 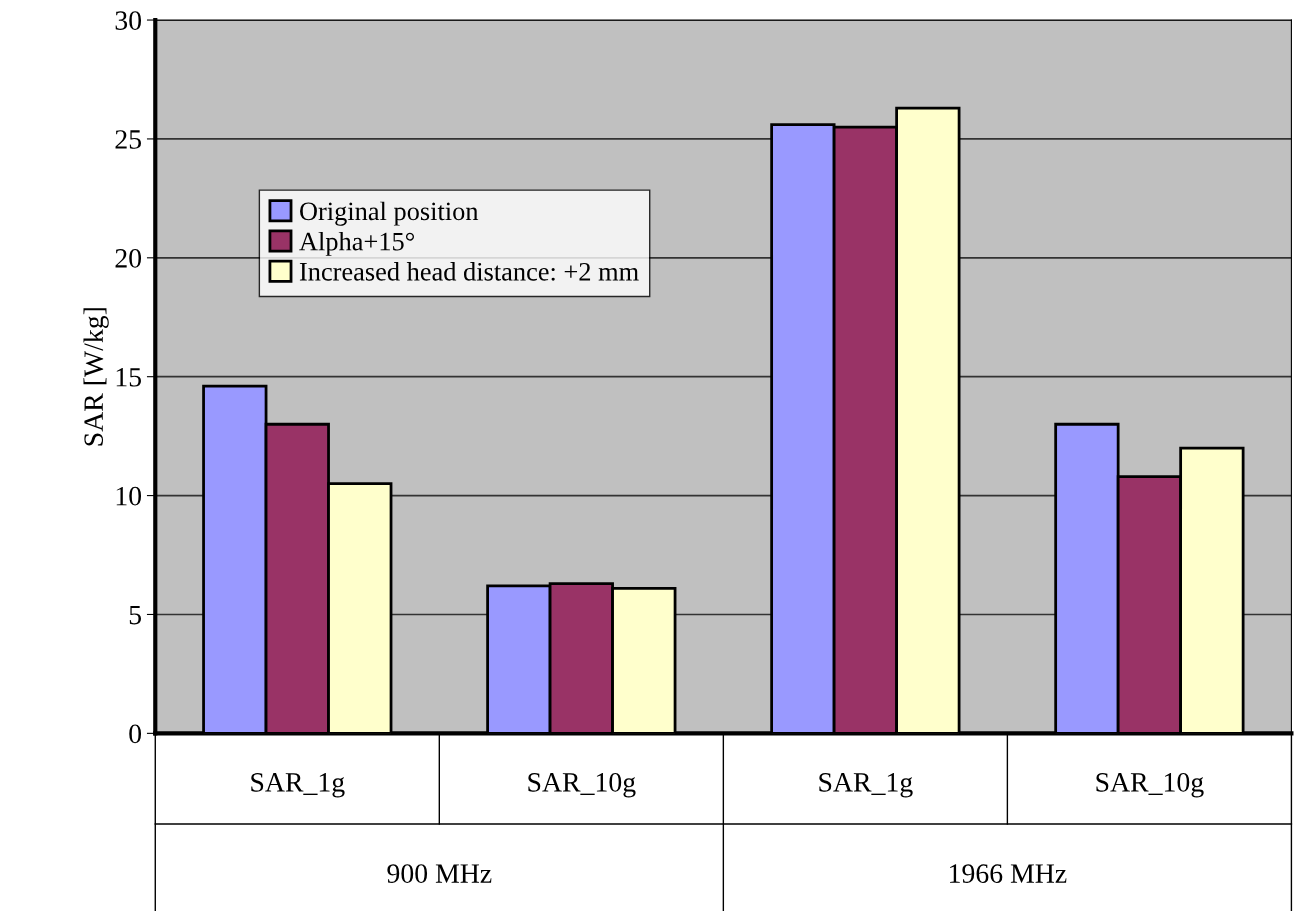 I want to click on y-axis-title: SAR [W/kg], so click(x=96, y=377).